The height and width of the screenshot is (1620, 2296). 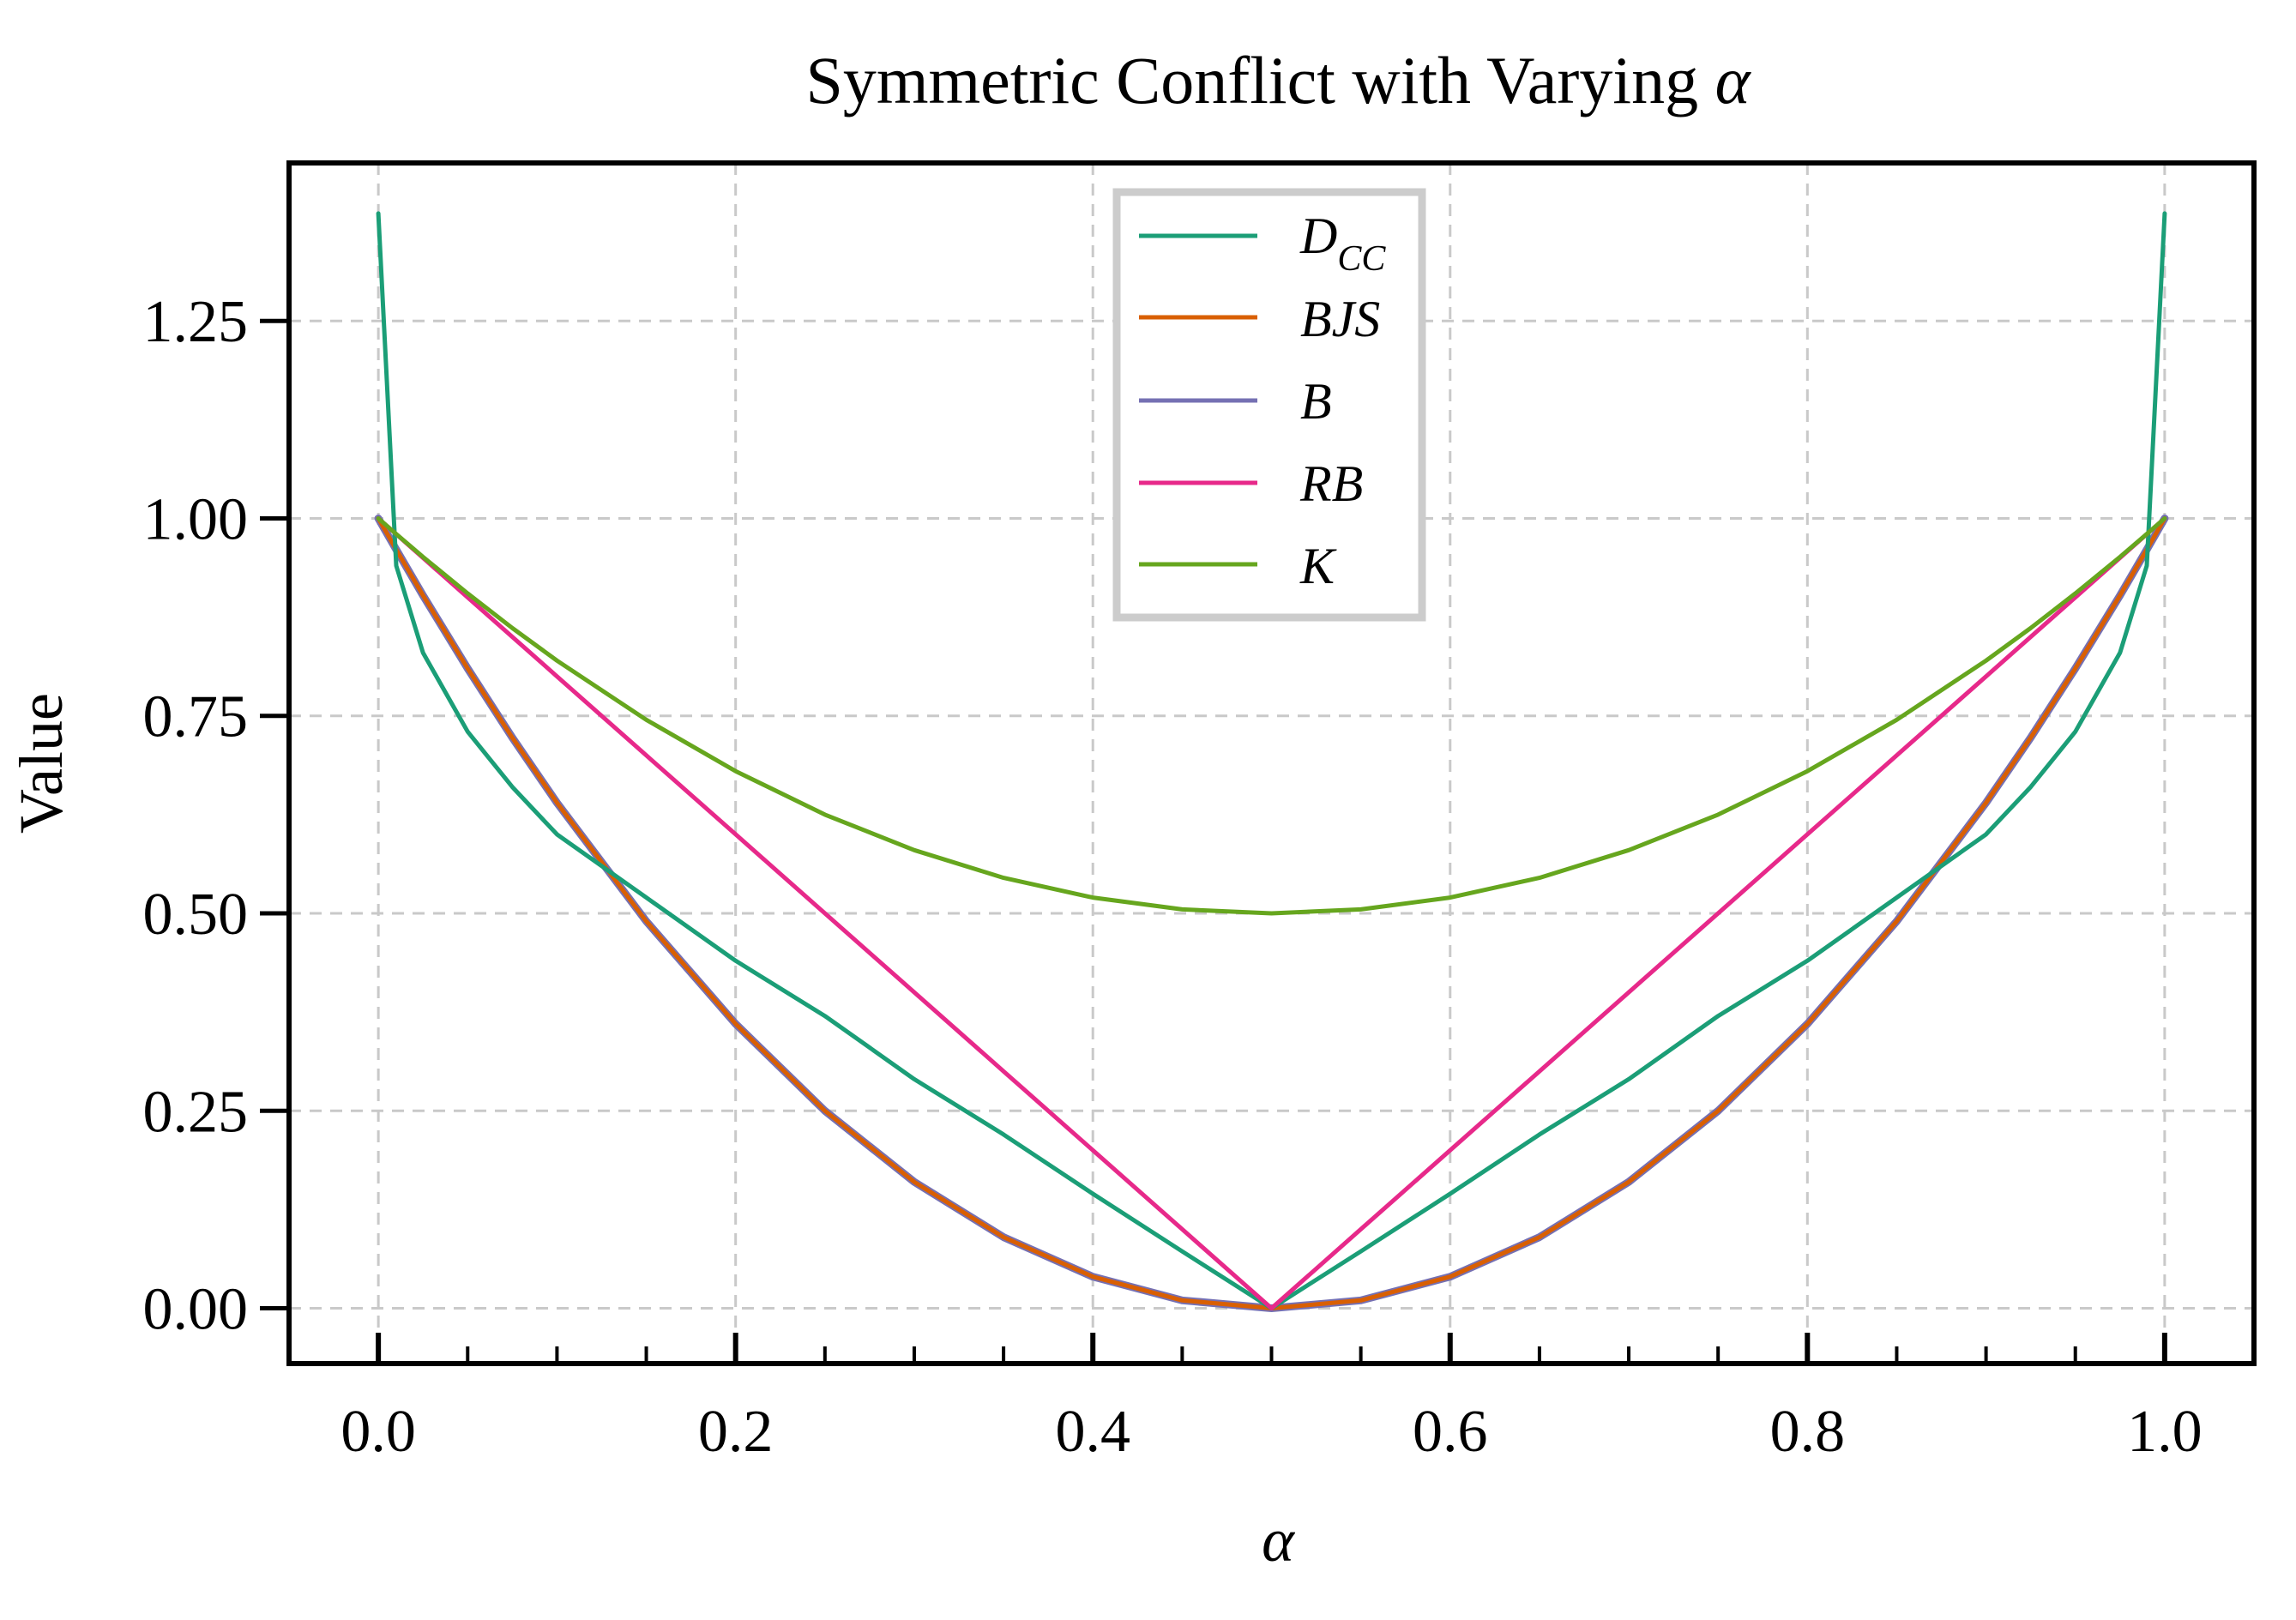 What do you see at coordinates (196, 915) in the screenshot?
I see `y-tick-label: 0.50` at bounding box center [196, 915].